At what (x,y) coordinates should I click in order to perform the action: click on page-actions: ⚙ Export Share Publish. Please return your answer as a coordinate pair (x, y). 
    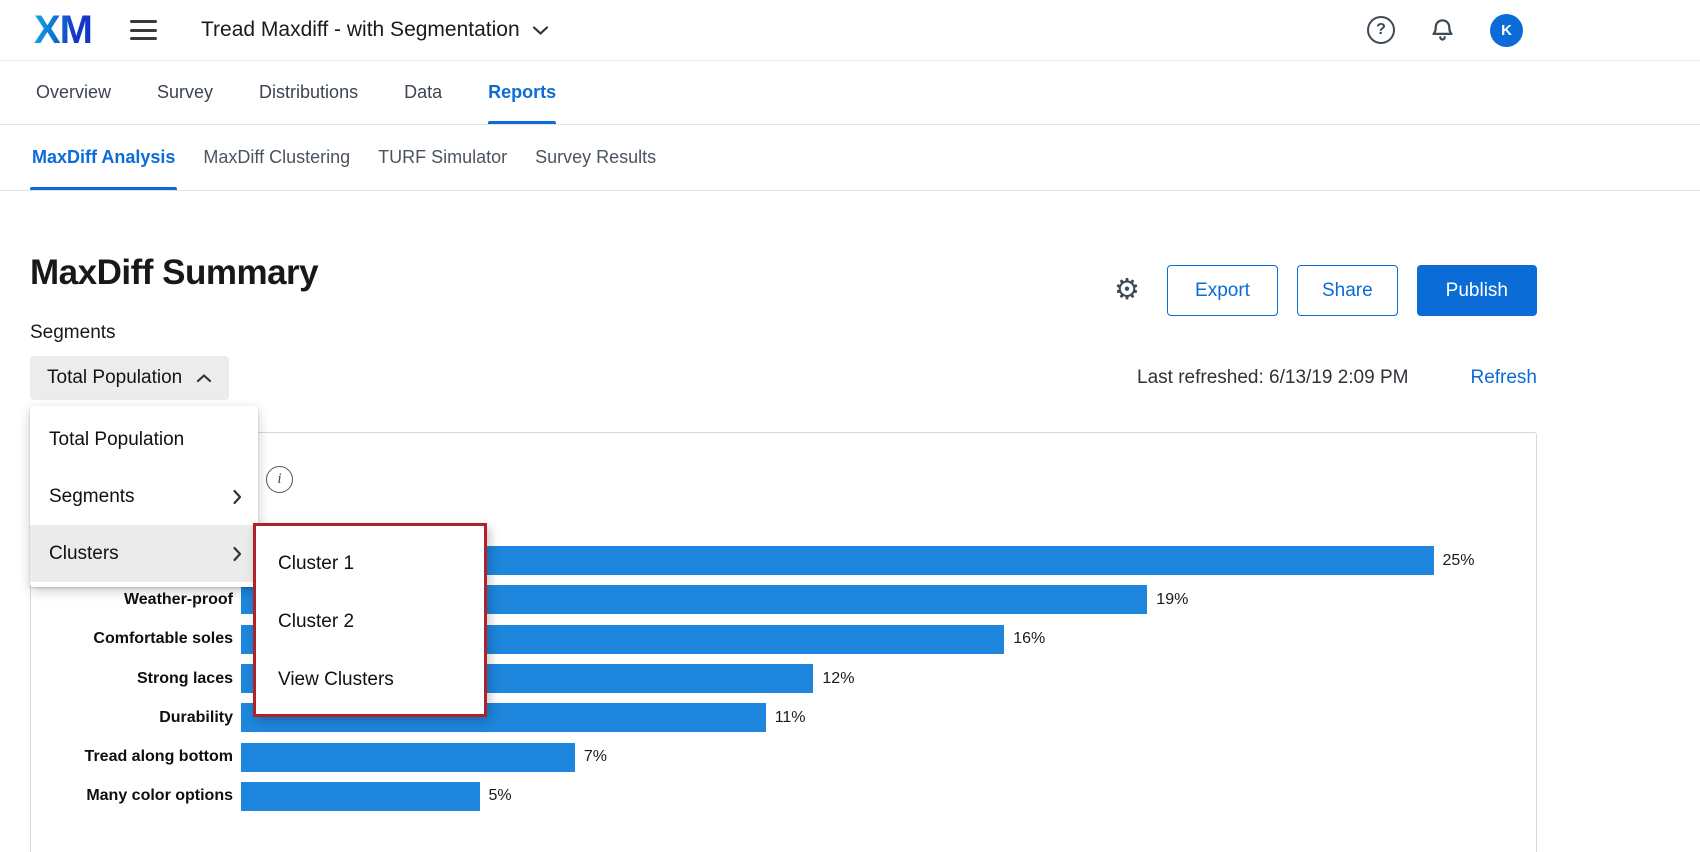
    Looking at the image, I should click on (1325, 290).